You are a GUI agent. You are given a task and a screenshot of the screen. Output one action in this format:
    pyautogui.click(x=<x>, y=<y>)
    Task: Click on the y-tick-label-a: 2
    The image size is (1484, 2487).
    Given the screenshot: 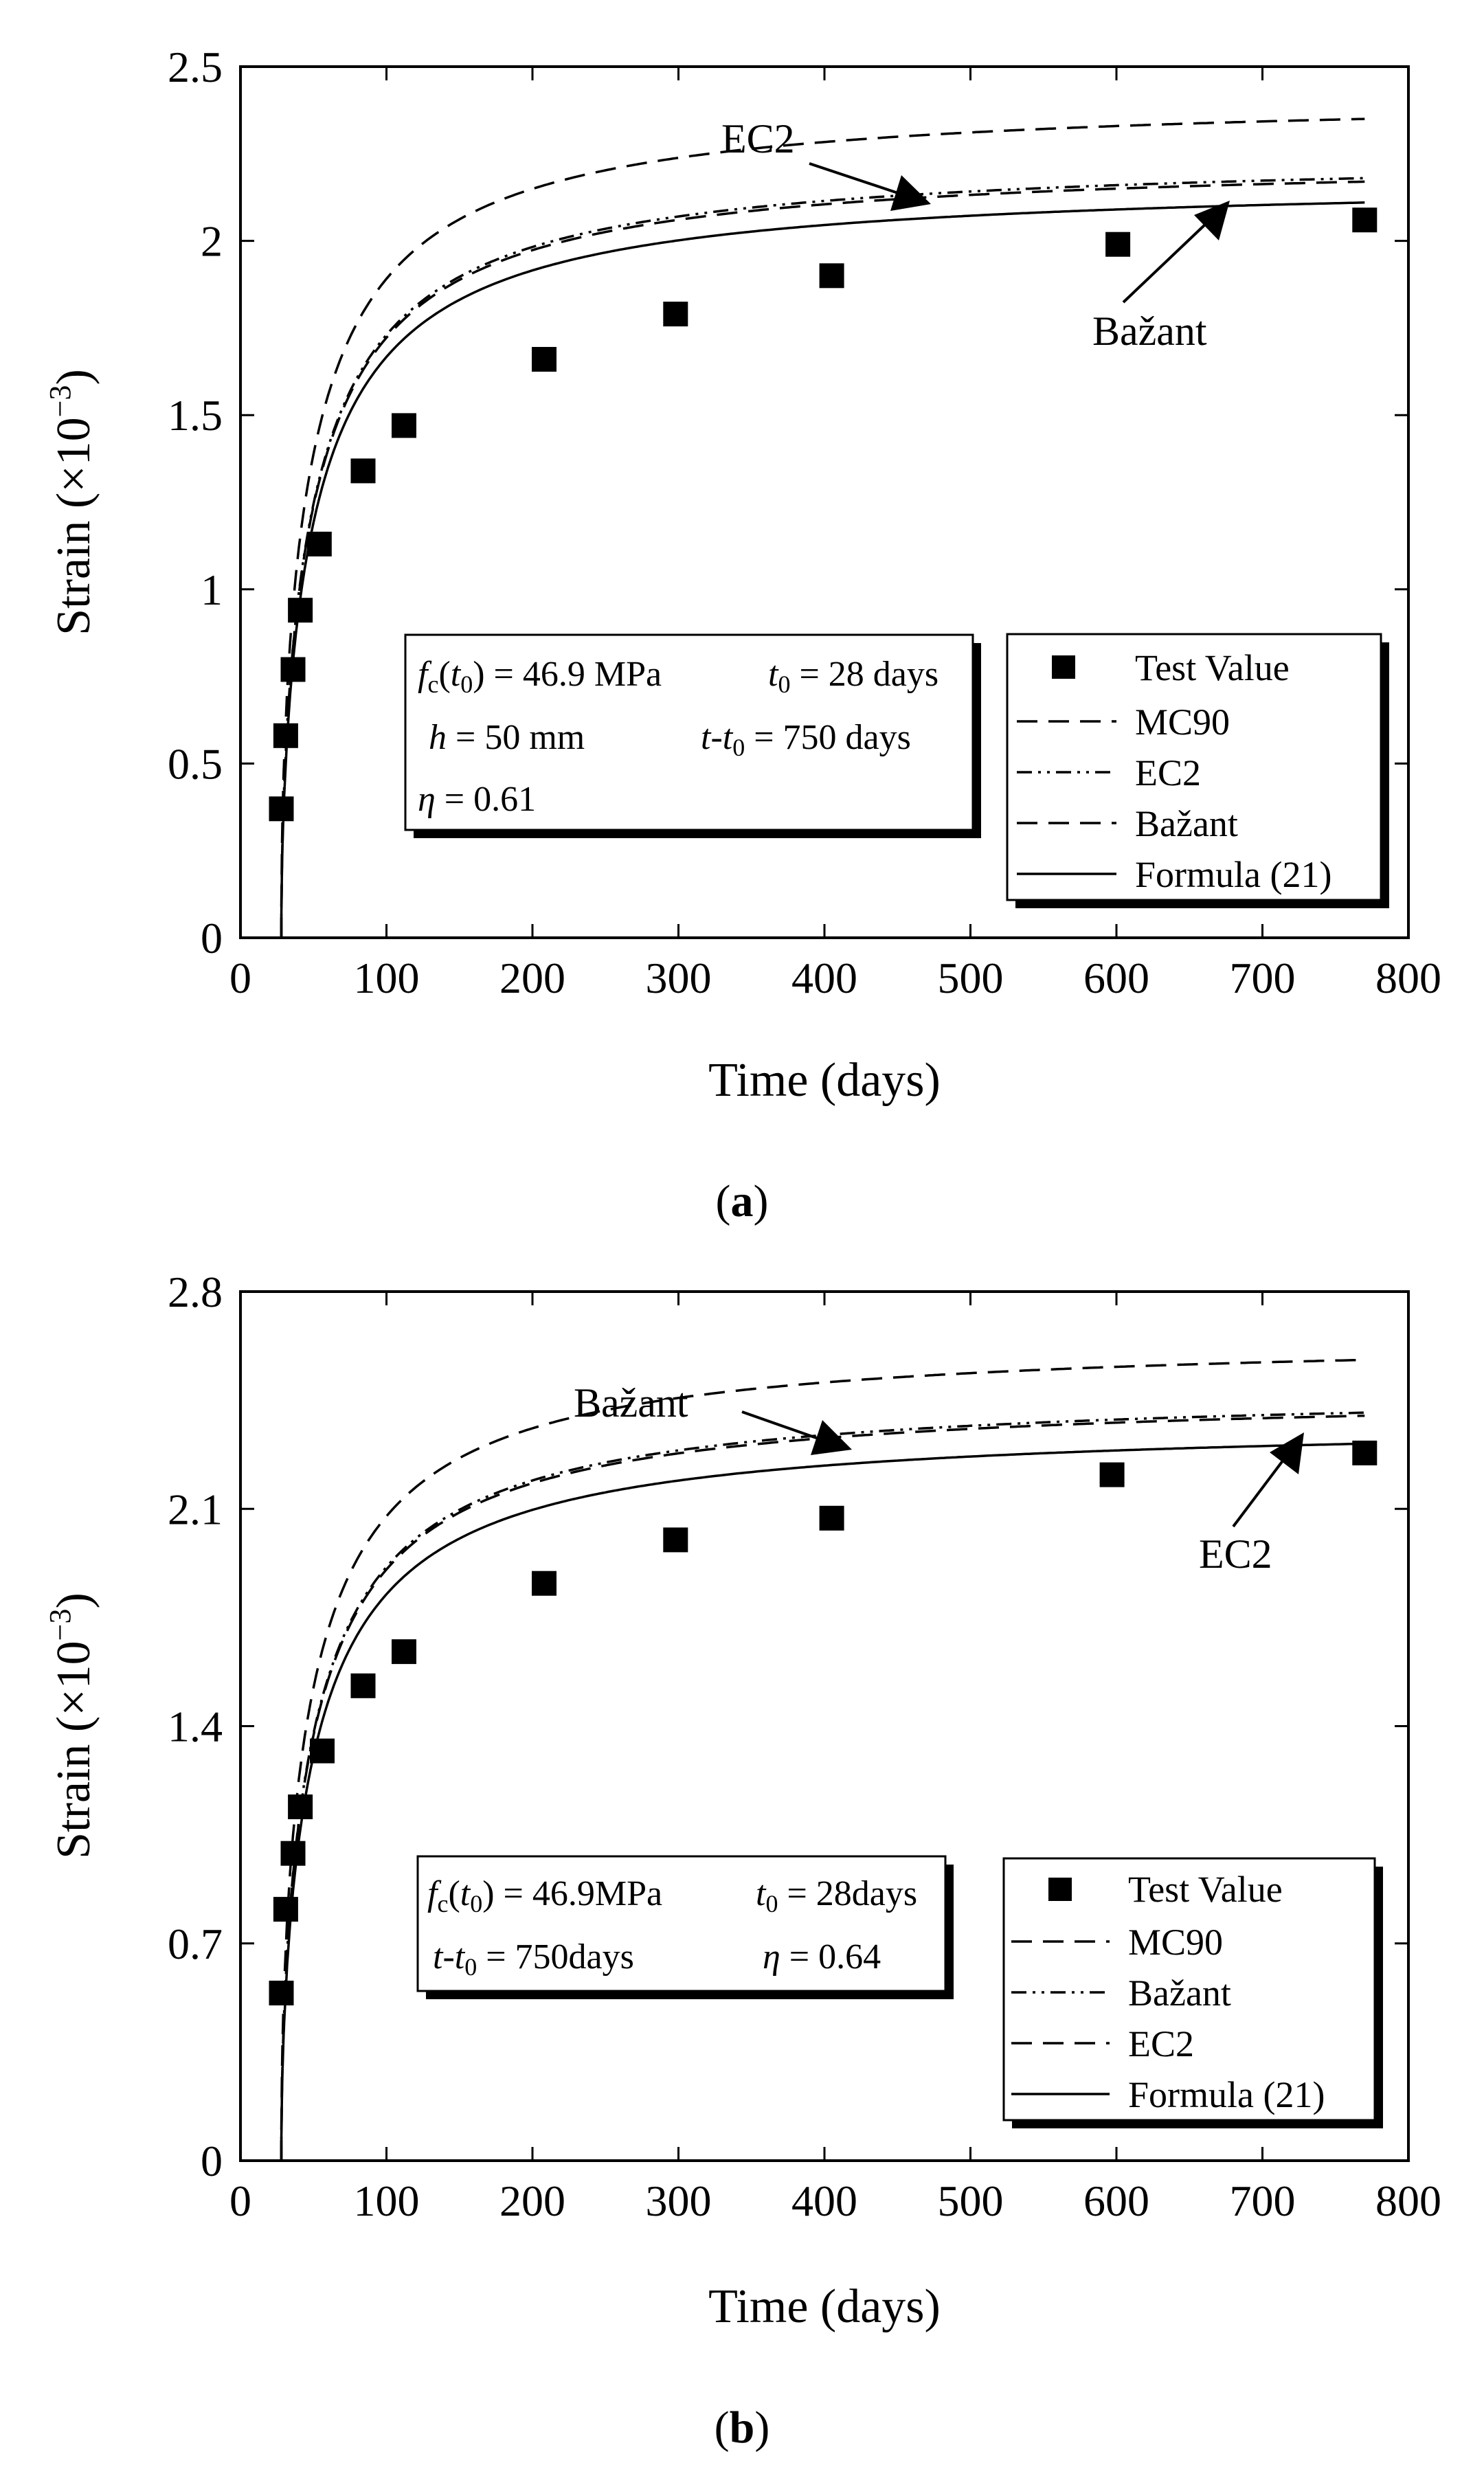 What is the action you would take?
    pyautogui.click(x=212, y=241)
    